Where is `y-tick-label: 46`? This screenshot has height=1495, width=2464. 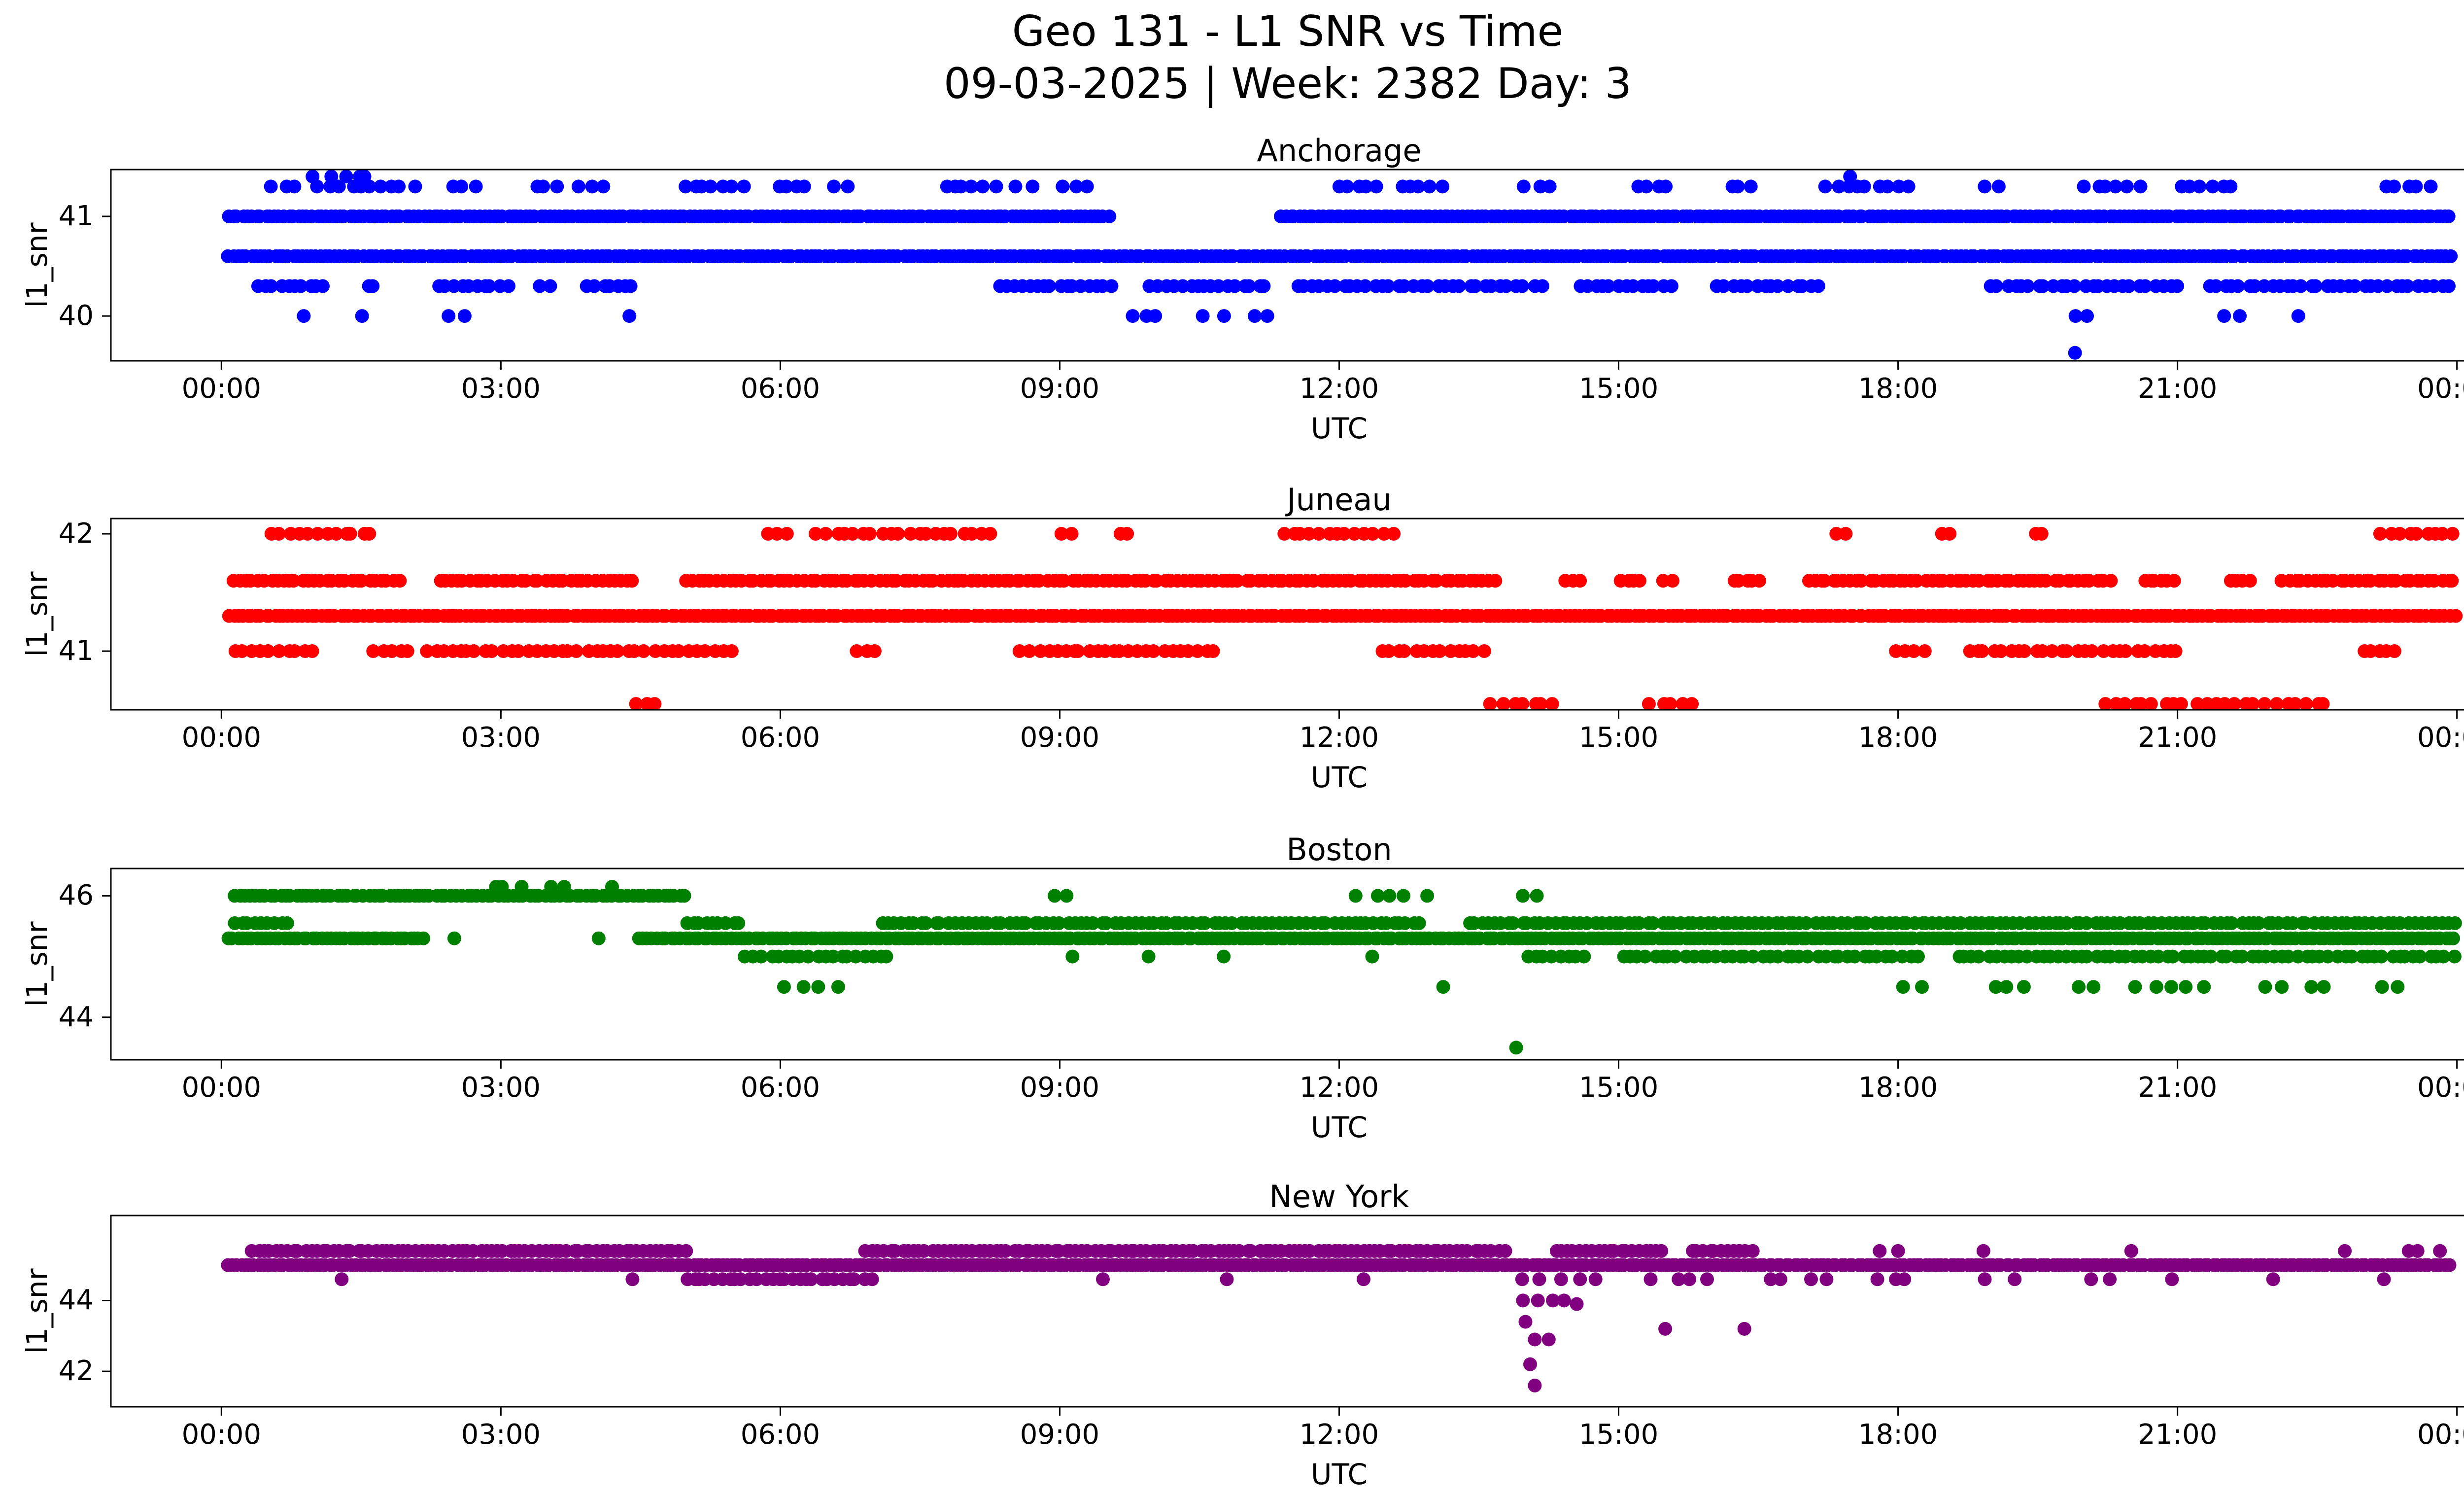 y-tick-label: 46 is located at coordinates (76, 895).